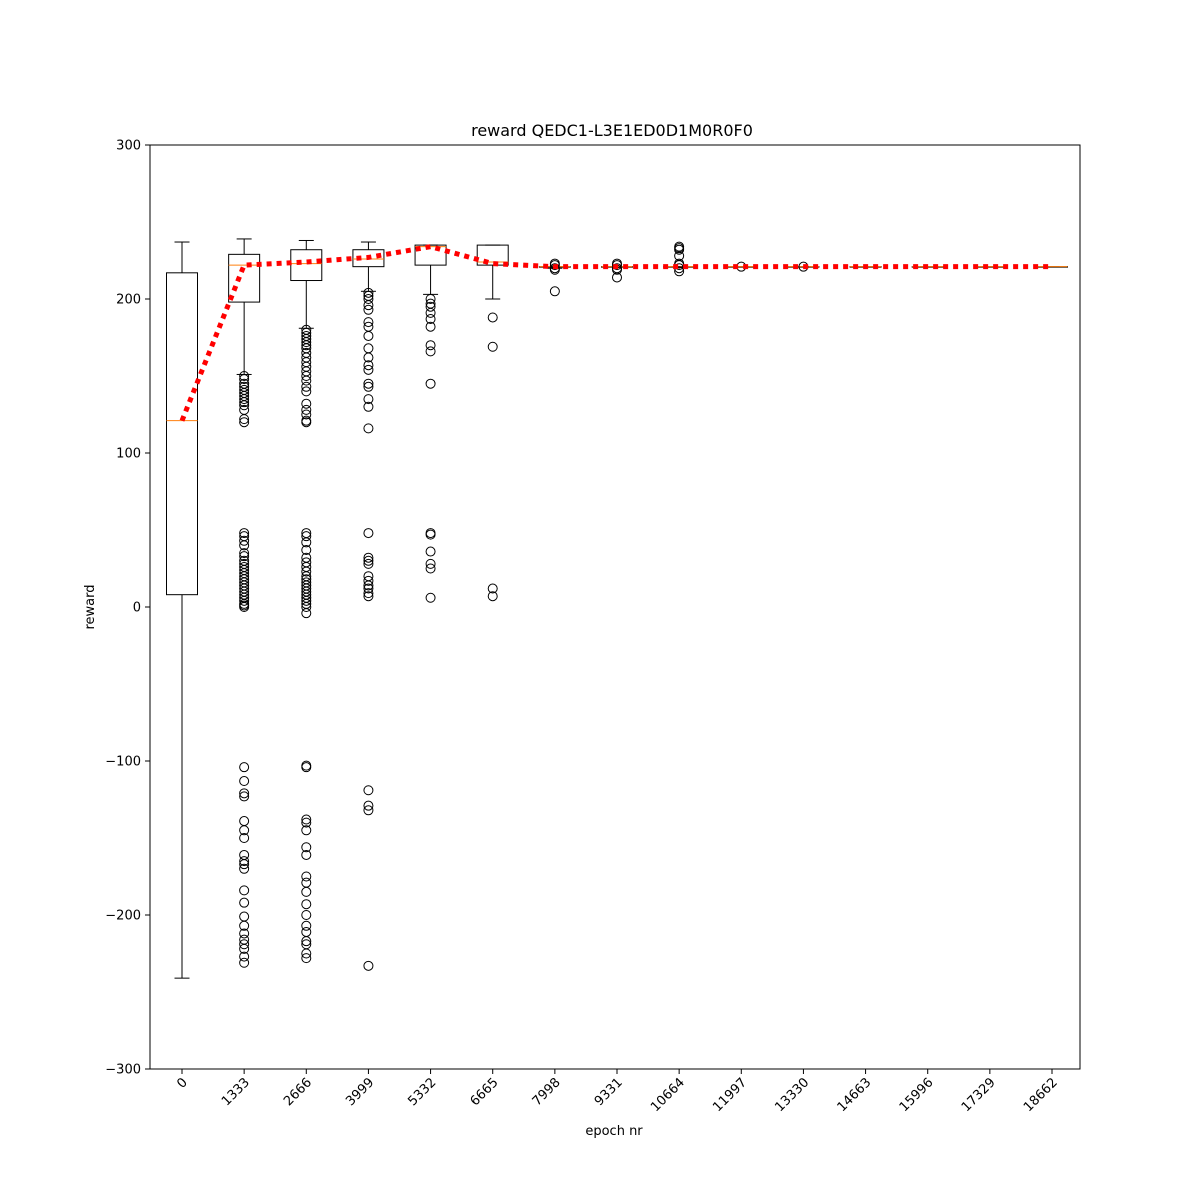 This screenshot has width=1200, height=1200. I want to click on x-tick-label: 18662, so click(1041, 1095).